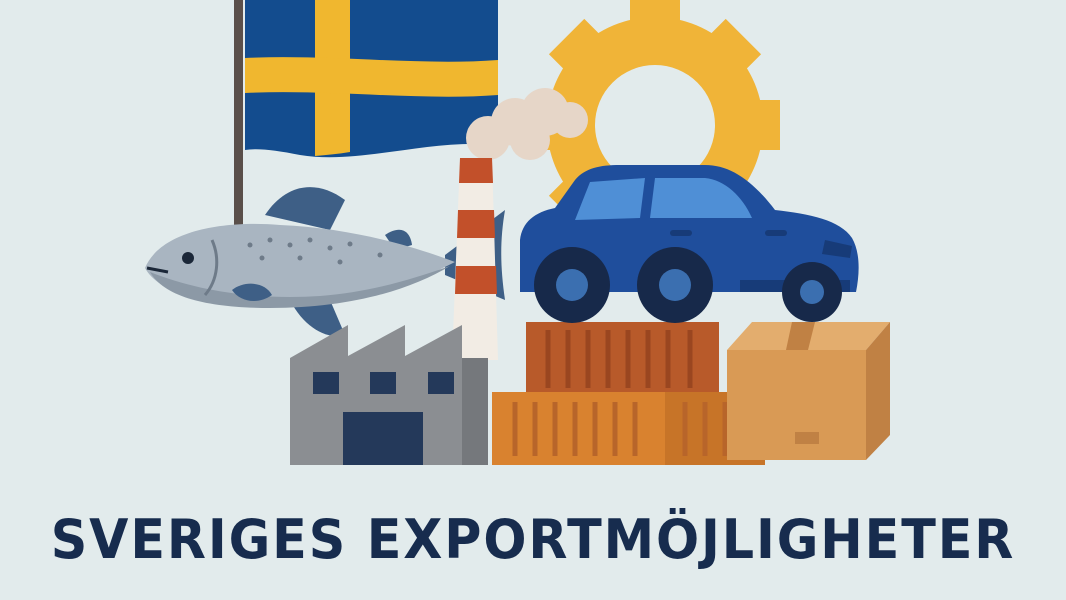 This screenshot has width=1066, height=600. I want to click on car-icon, so click(689, 244).